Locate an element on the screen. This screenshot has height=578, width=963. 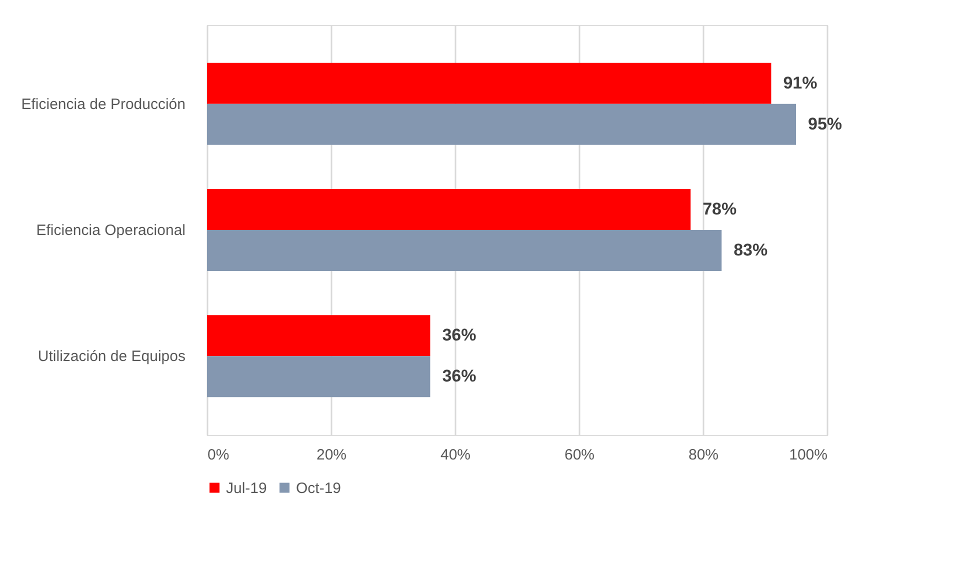
y-tick-label: Utilización de Equipos is located at coordinates (112, 357).